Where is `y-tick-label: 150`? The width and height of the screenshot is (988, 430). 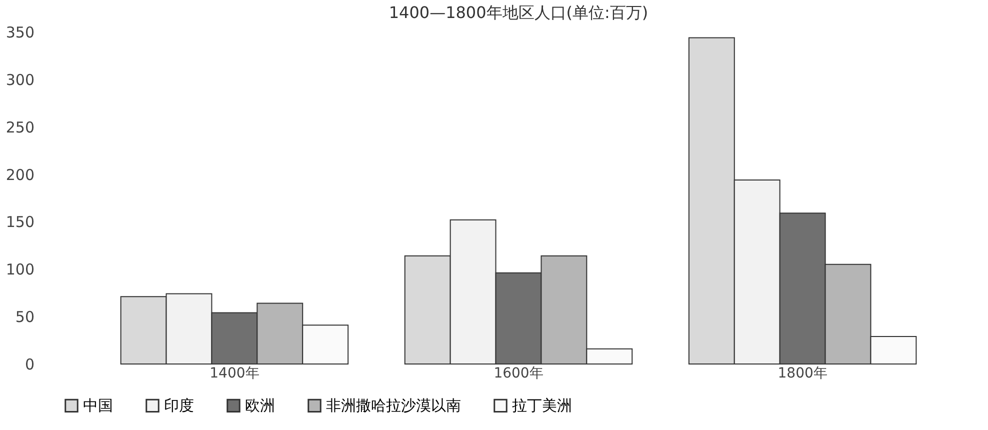
y-tick-label: 150 is located at coordinates (20, 222).